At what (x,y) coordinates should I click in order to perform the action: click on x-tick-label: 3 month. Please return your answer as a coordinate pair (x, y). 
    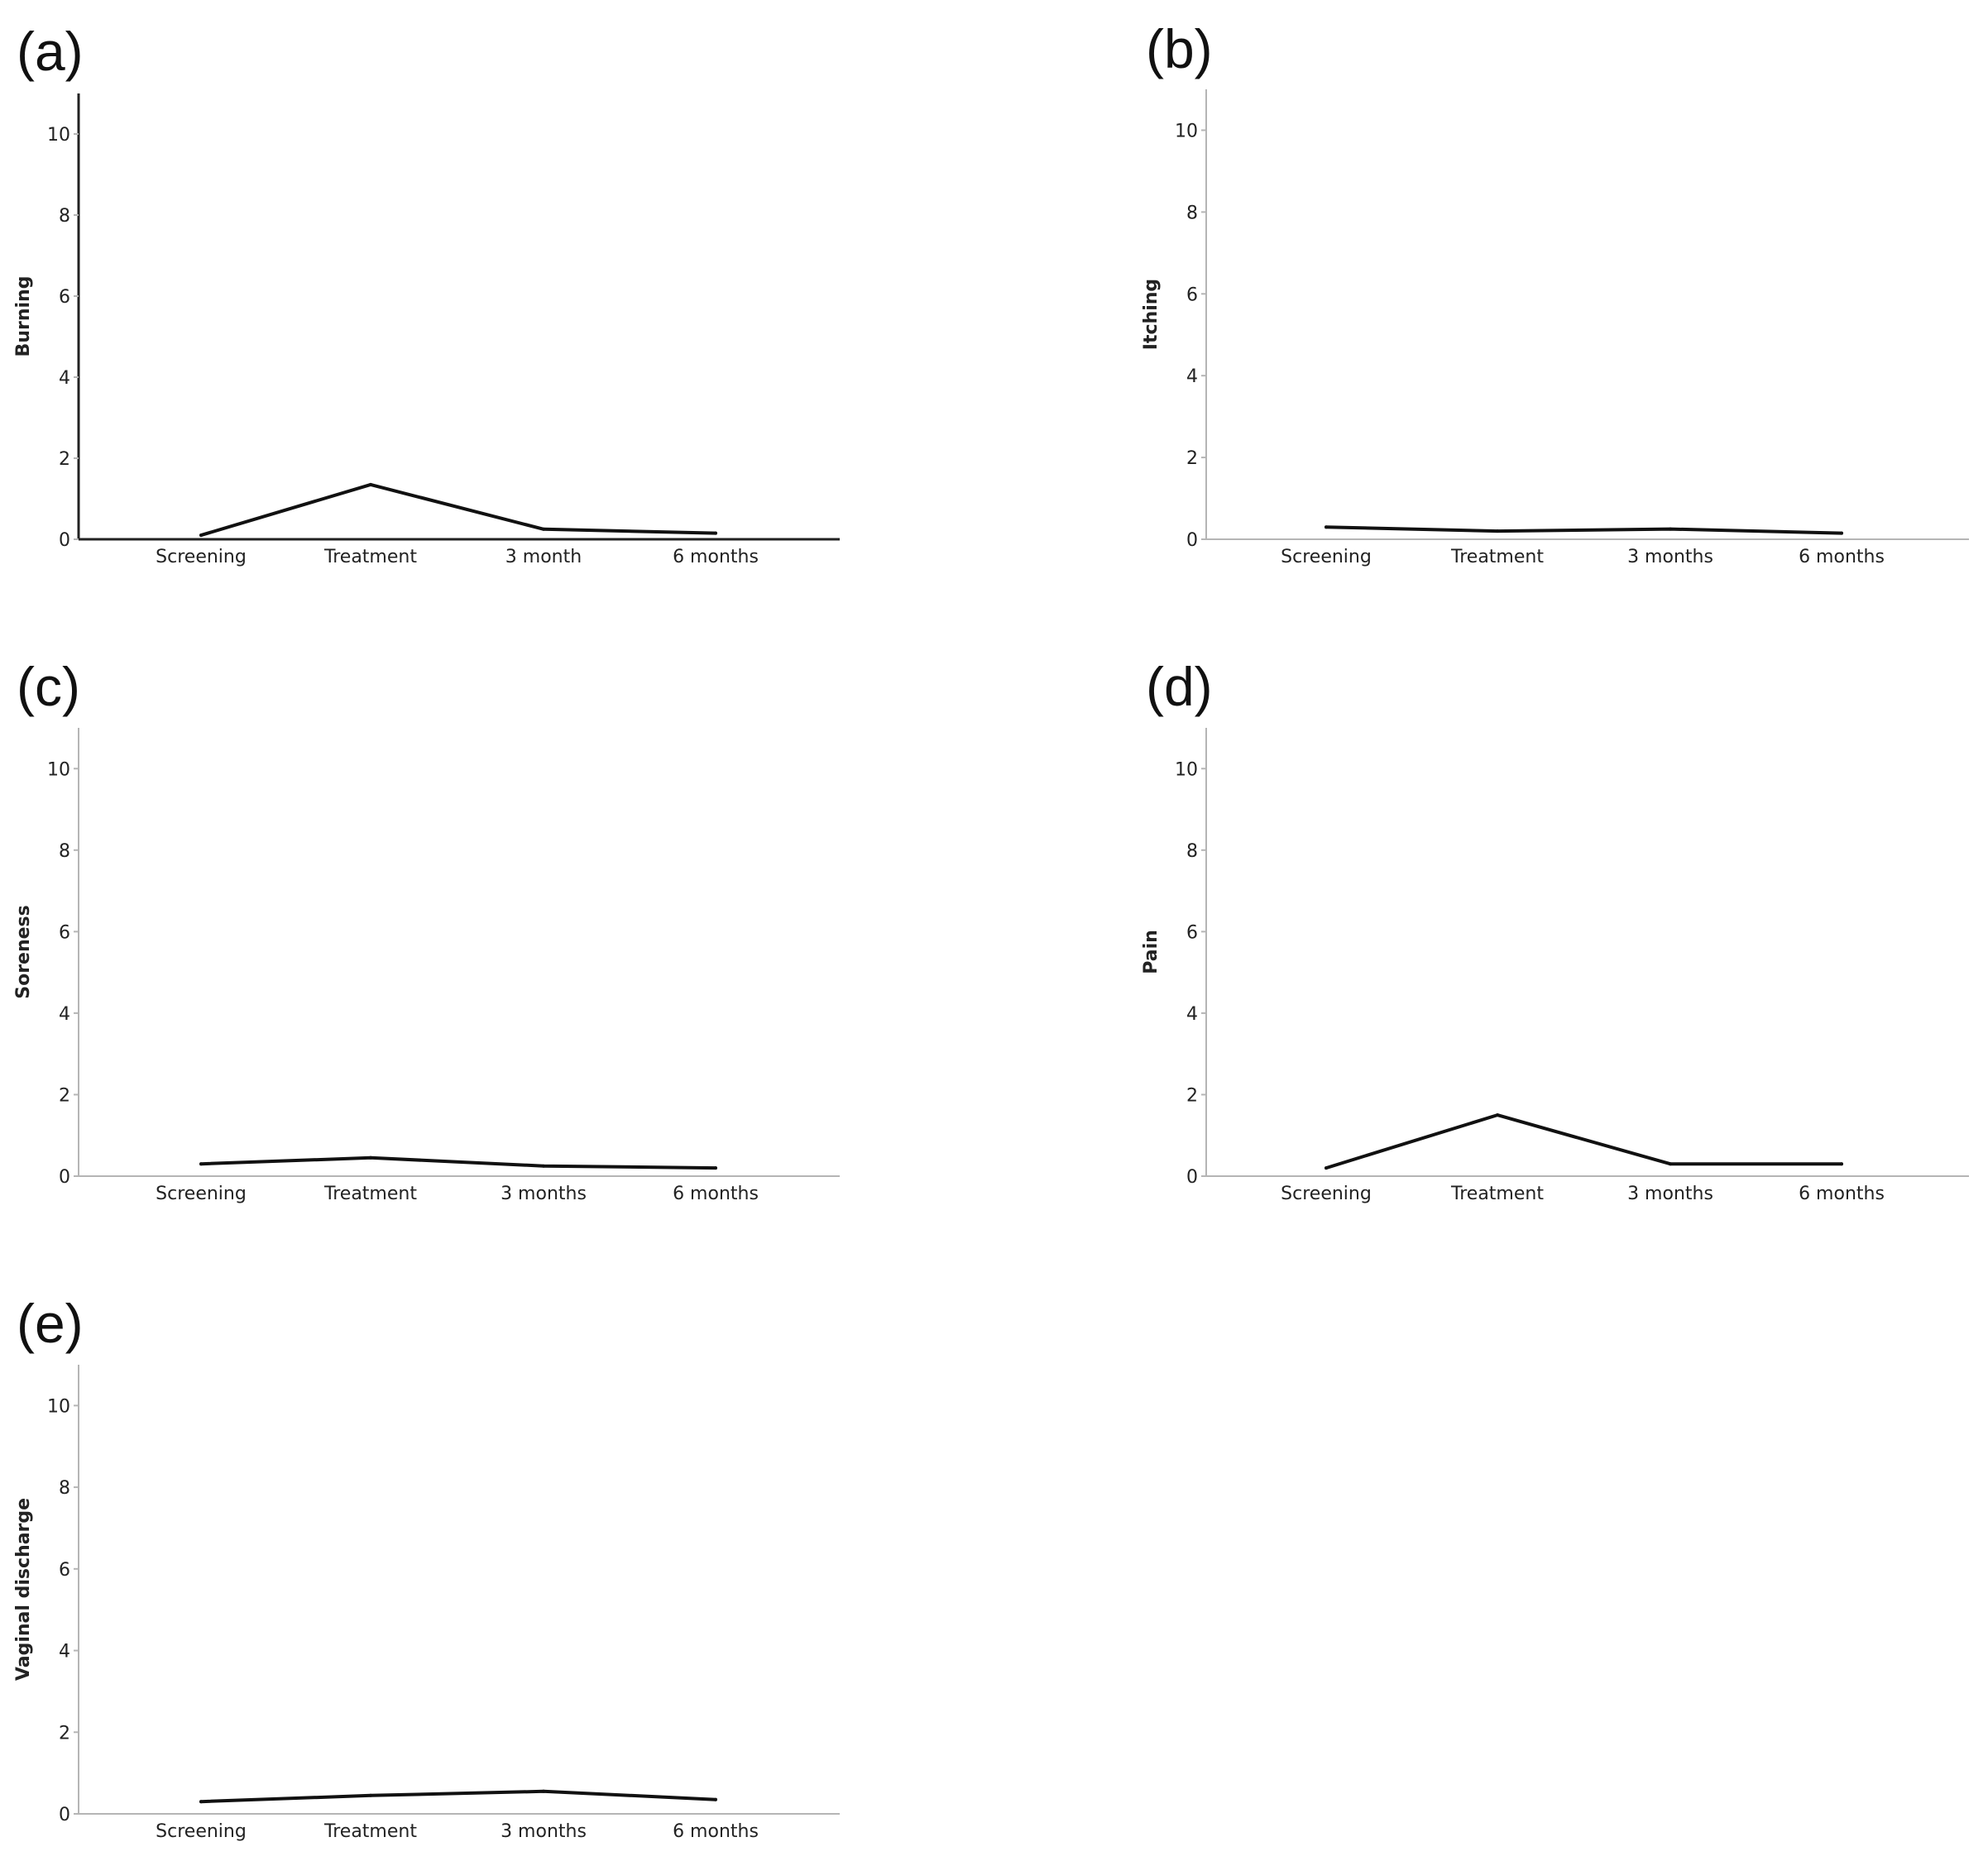
    Looking at the image, I should click on (543, 557).